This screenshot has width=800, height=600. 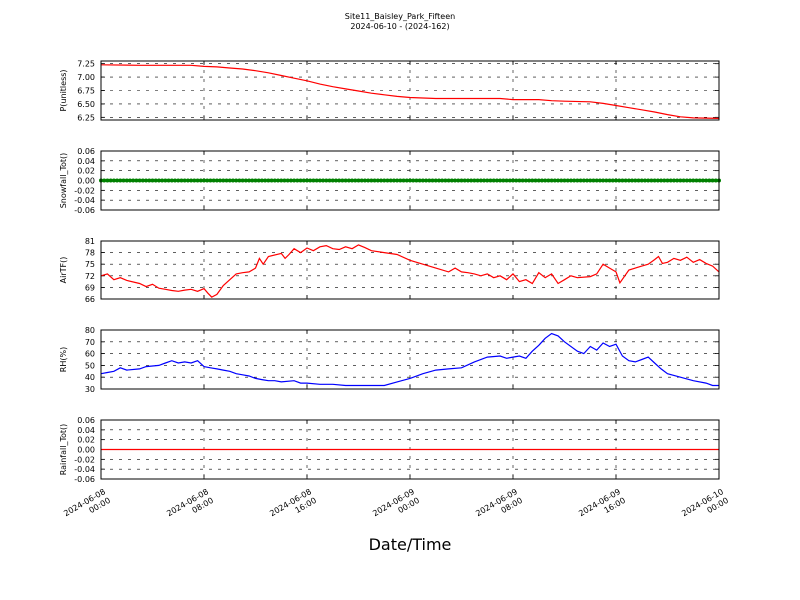 What do you see at coordinates (84, 200) in the screenshot?
I see `y-tick-label: -0.04` at bounding box center [84, 200].